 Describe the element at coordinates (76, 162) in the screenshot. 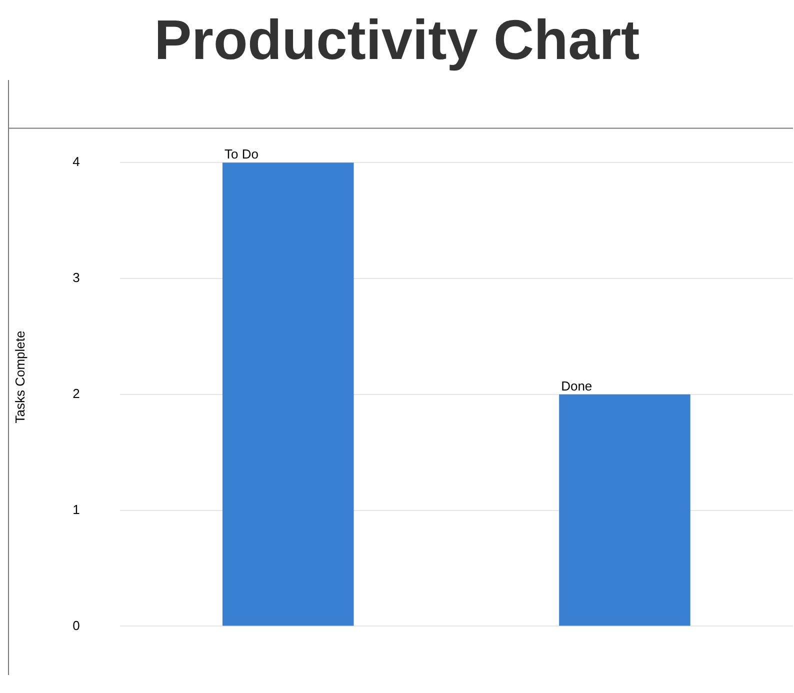

I see `y-tick-label: 4` at that location.